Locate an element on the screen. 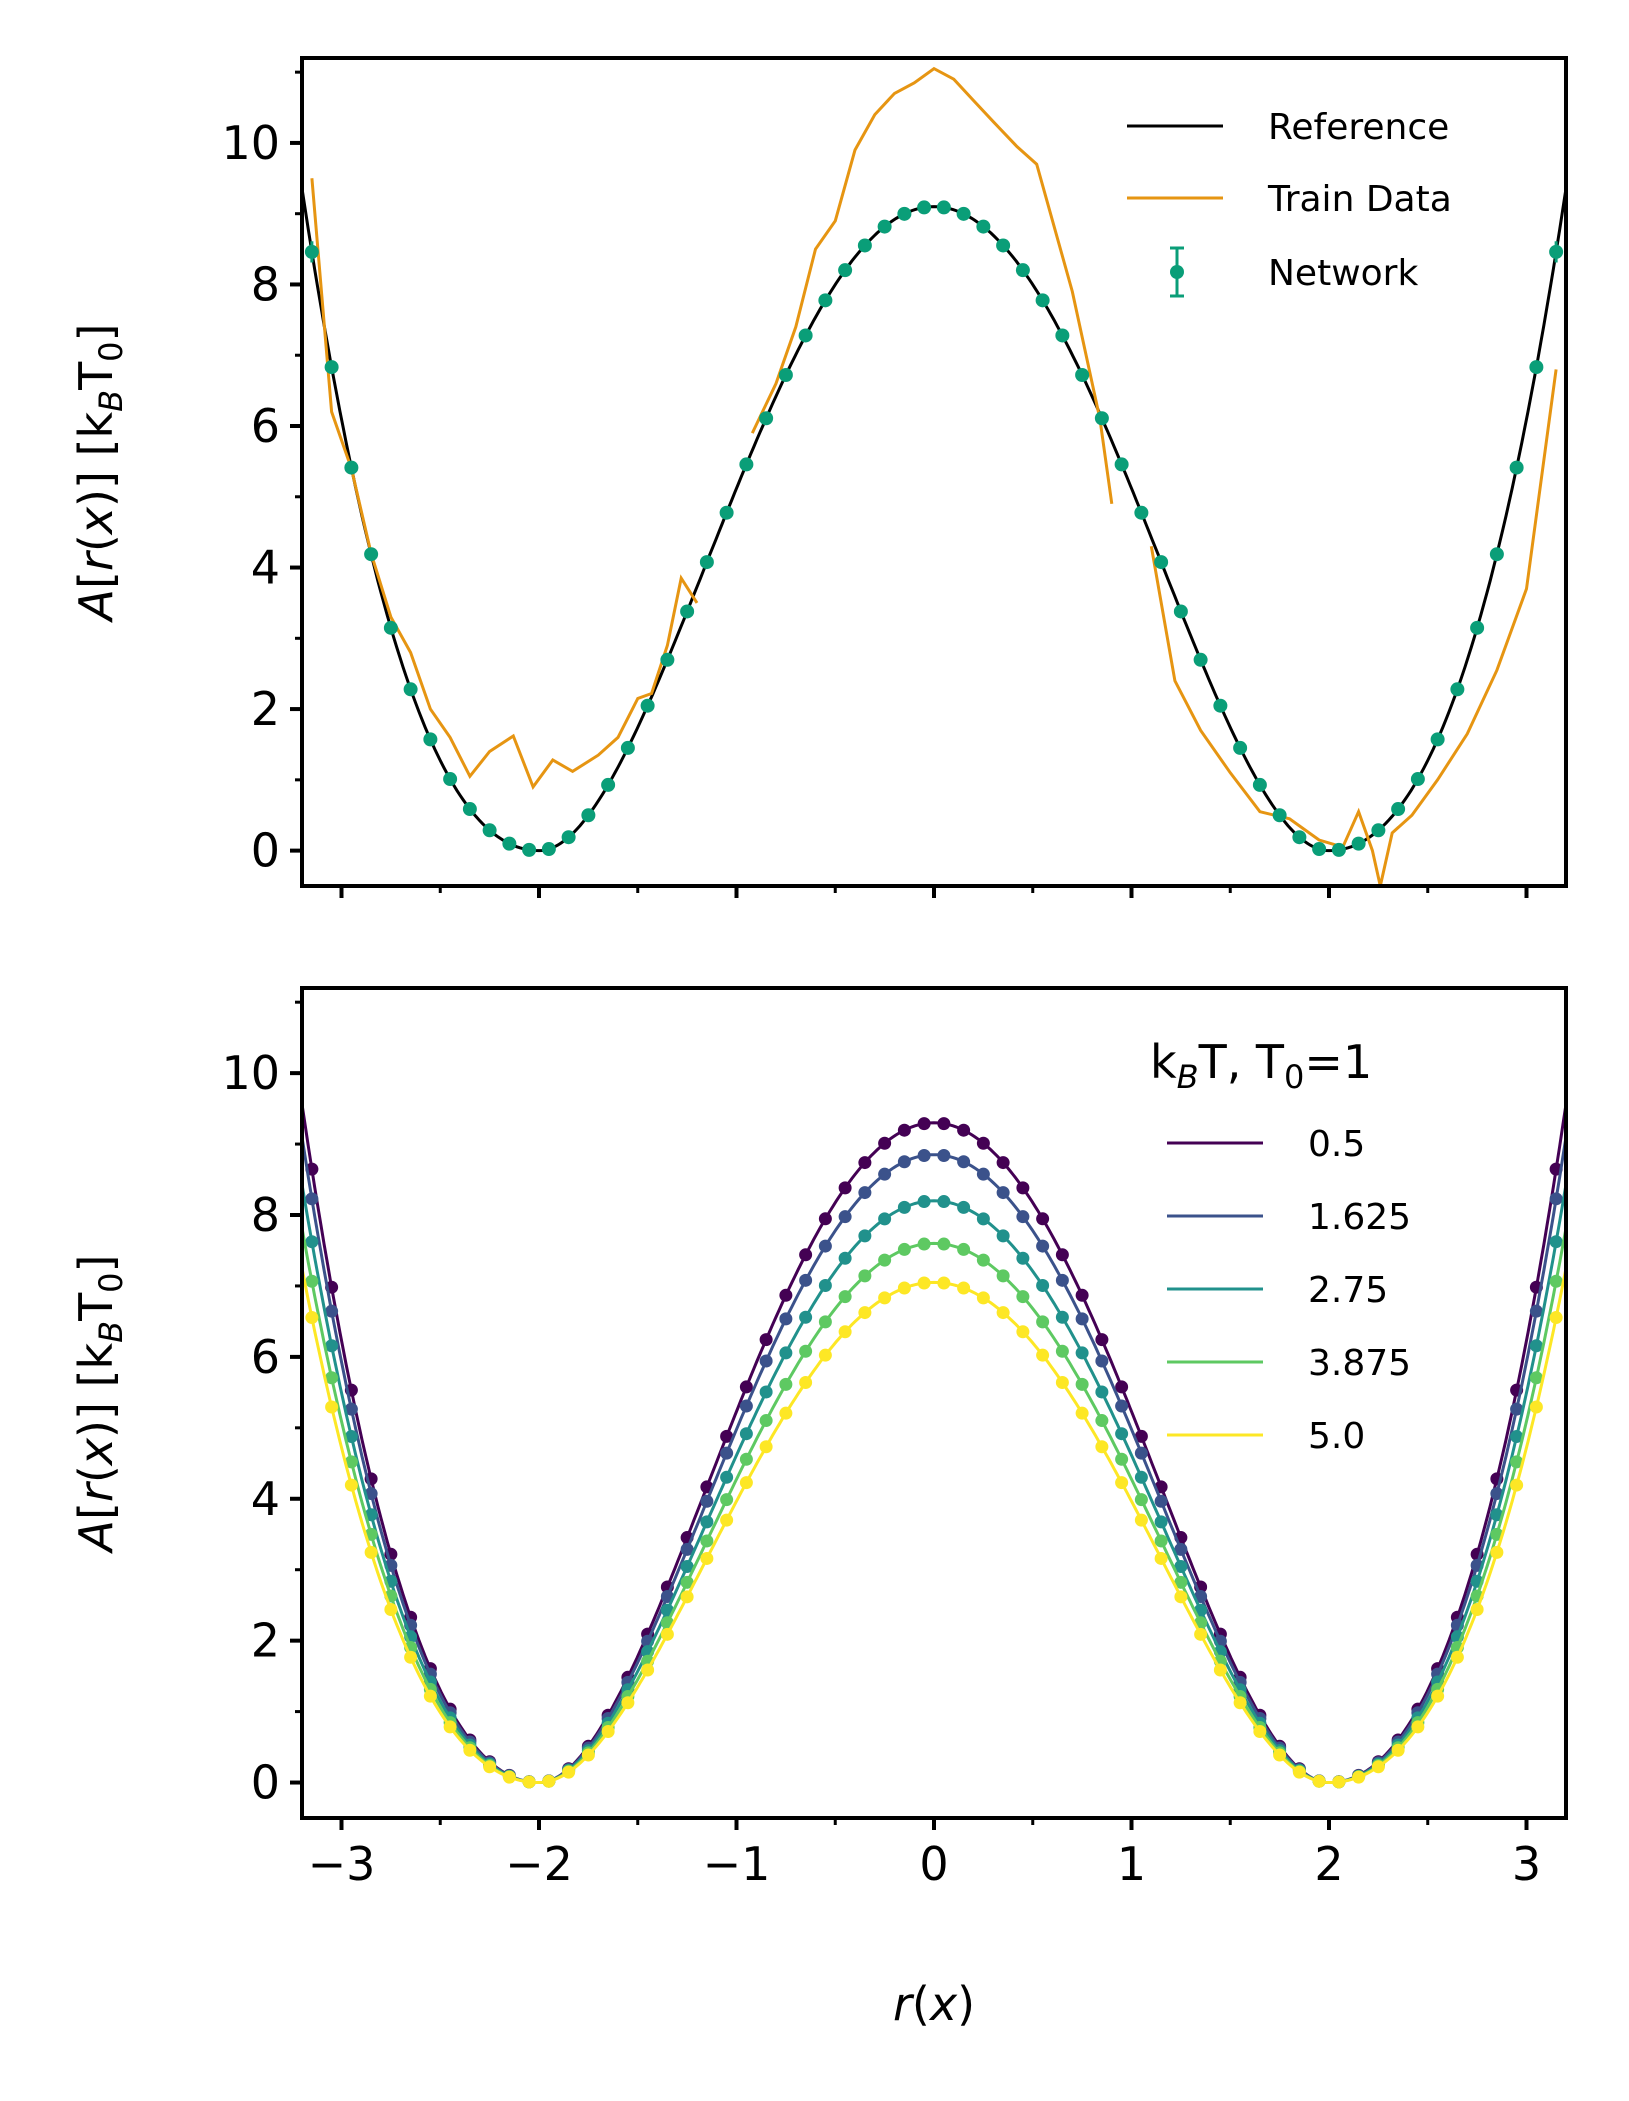 The width and height of the screenshot is (1629, 2101). legend-label: 1.625 is located at coordinates (1359, 1217).